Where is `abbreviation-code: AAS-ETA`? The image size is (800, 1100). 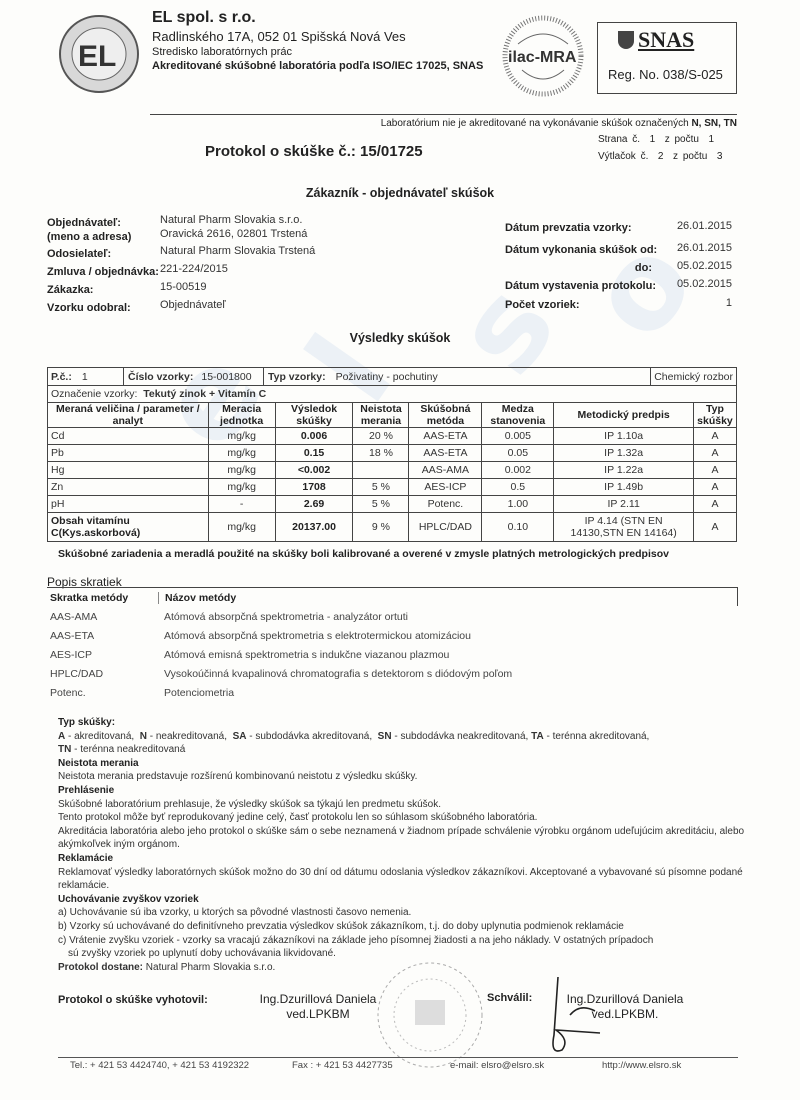 abbreviation-code: AAS-ETA is located at coordinates (72, 635).